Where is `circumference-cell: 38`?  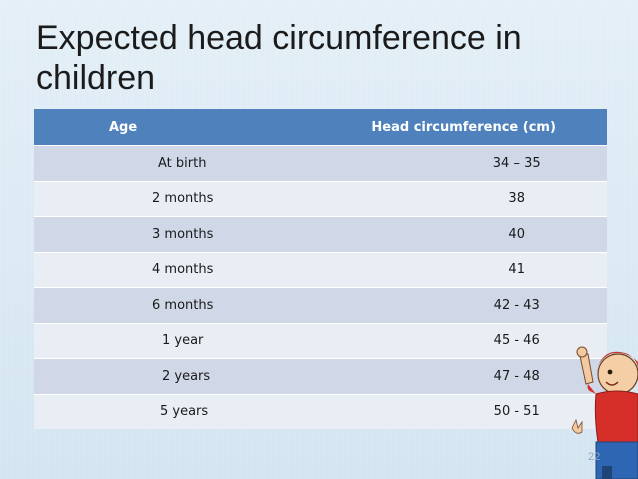 circumference-cell: 38 is located at coordinates (476, 198).